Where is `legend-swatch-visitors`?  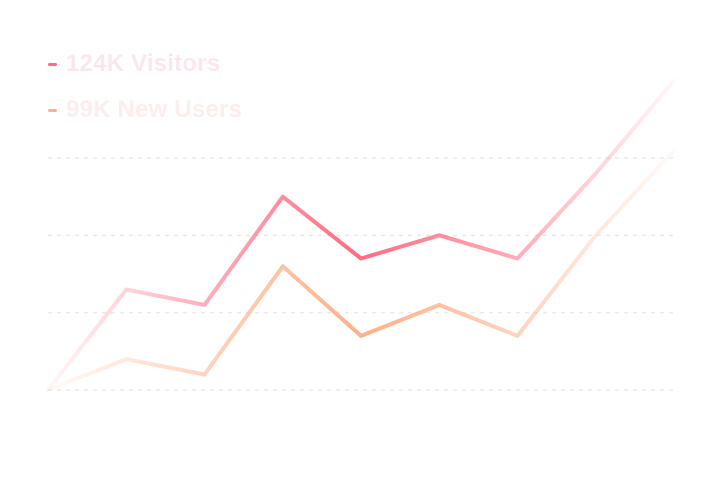
legend-swatch-visitors is located at coordinates (52, 64).